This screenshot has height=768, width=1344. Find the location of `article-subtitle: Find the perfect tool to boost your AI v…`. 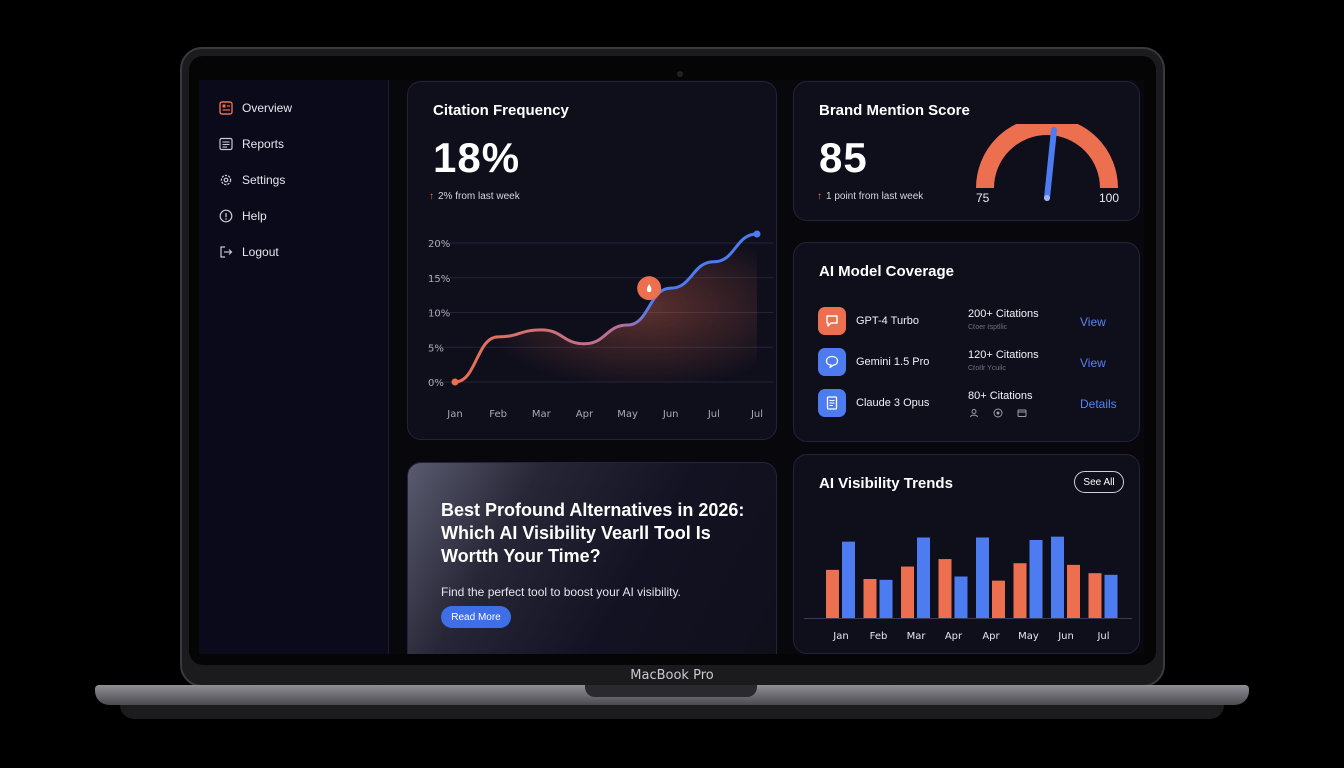

article-subtitle: Find the perfect tool to boost your AI v… is located at coordinates (561, 592).